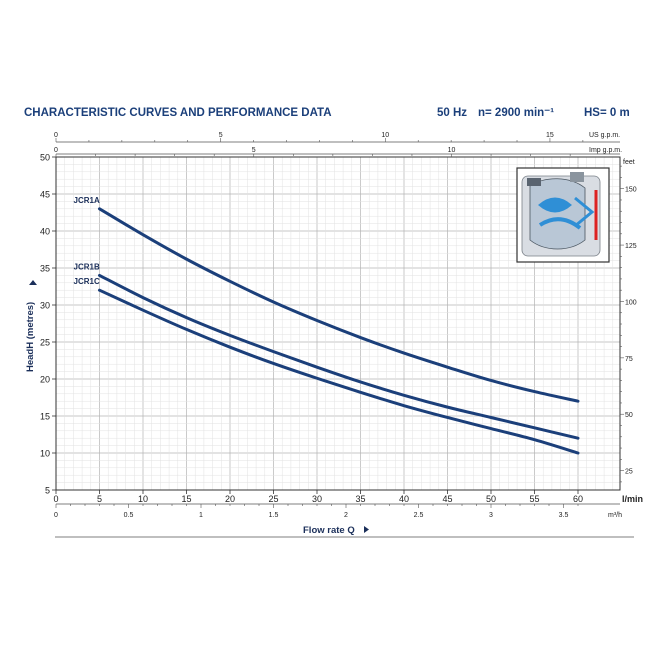  Describe the element at coordinates (99, 499) in the screenshot. I see `x-tick-label: 5` at that location.